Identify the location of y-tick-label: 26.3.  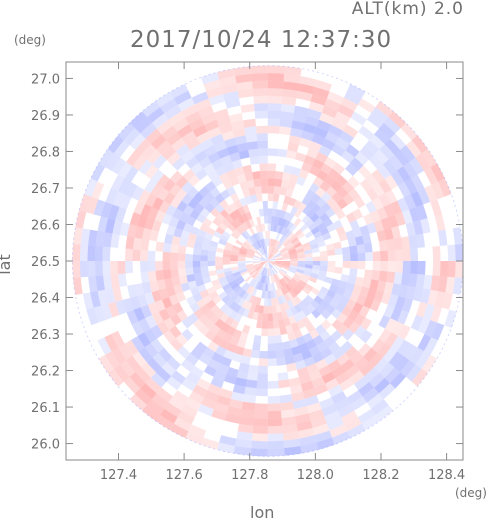
(45, 335).